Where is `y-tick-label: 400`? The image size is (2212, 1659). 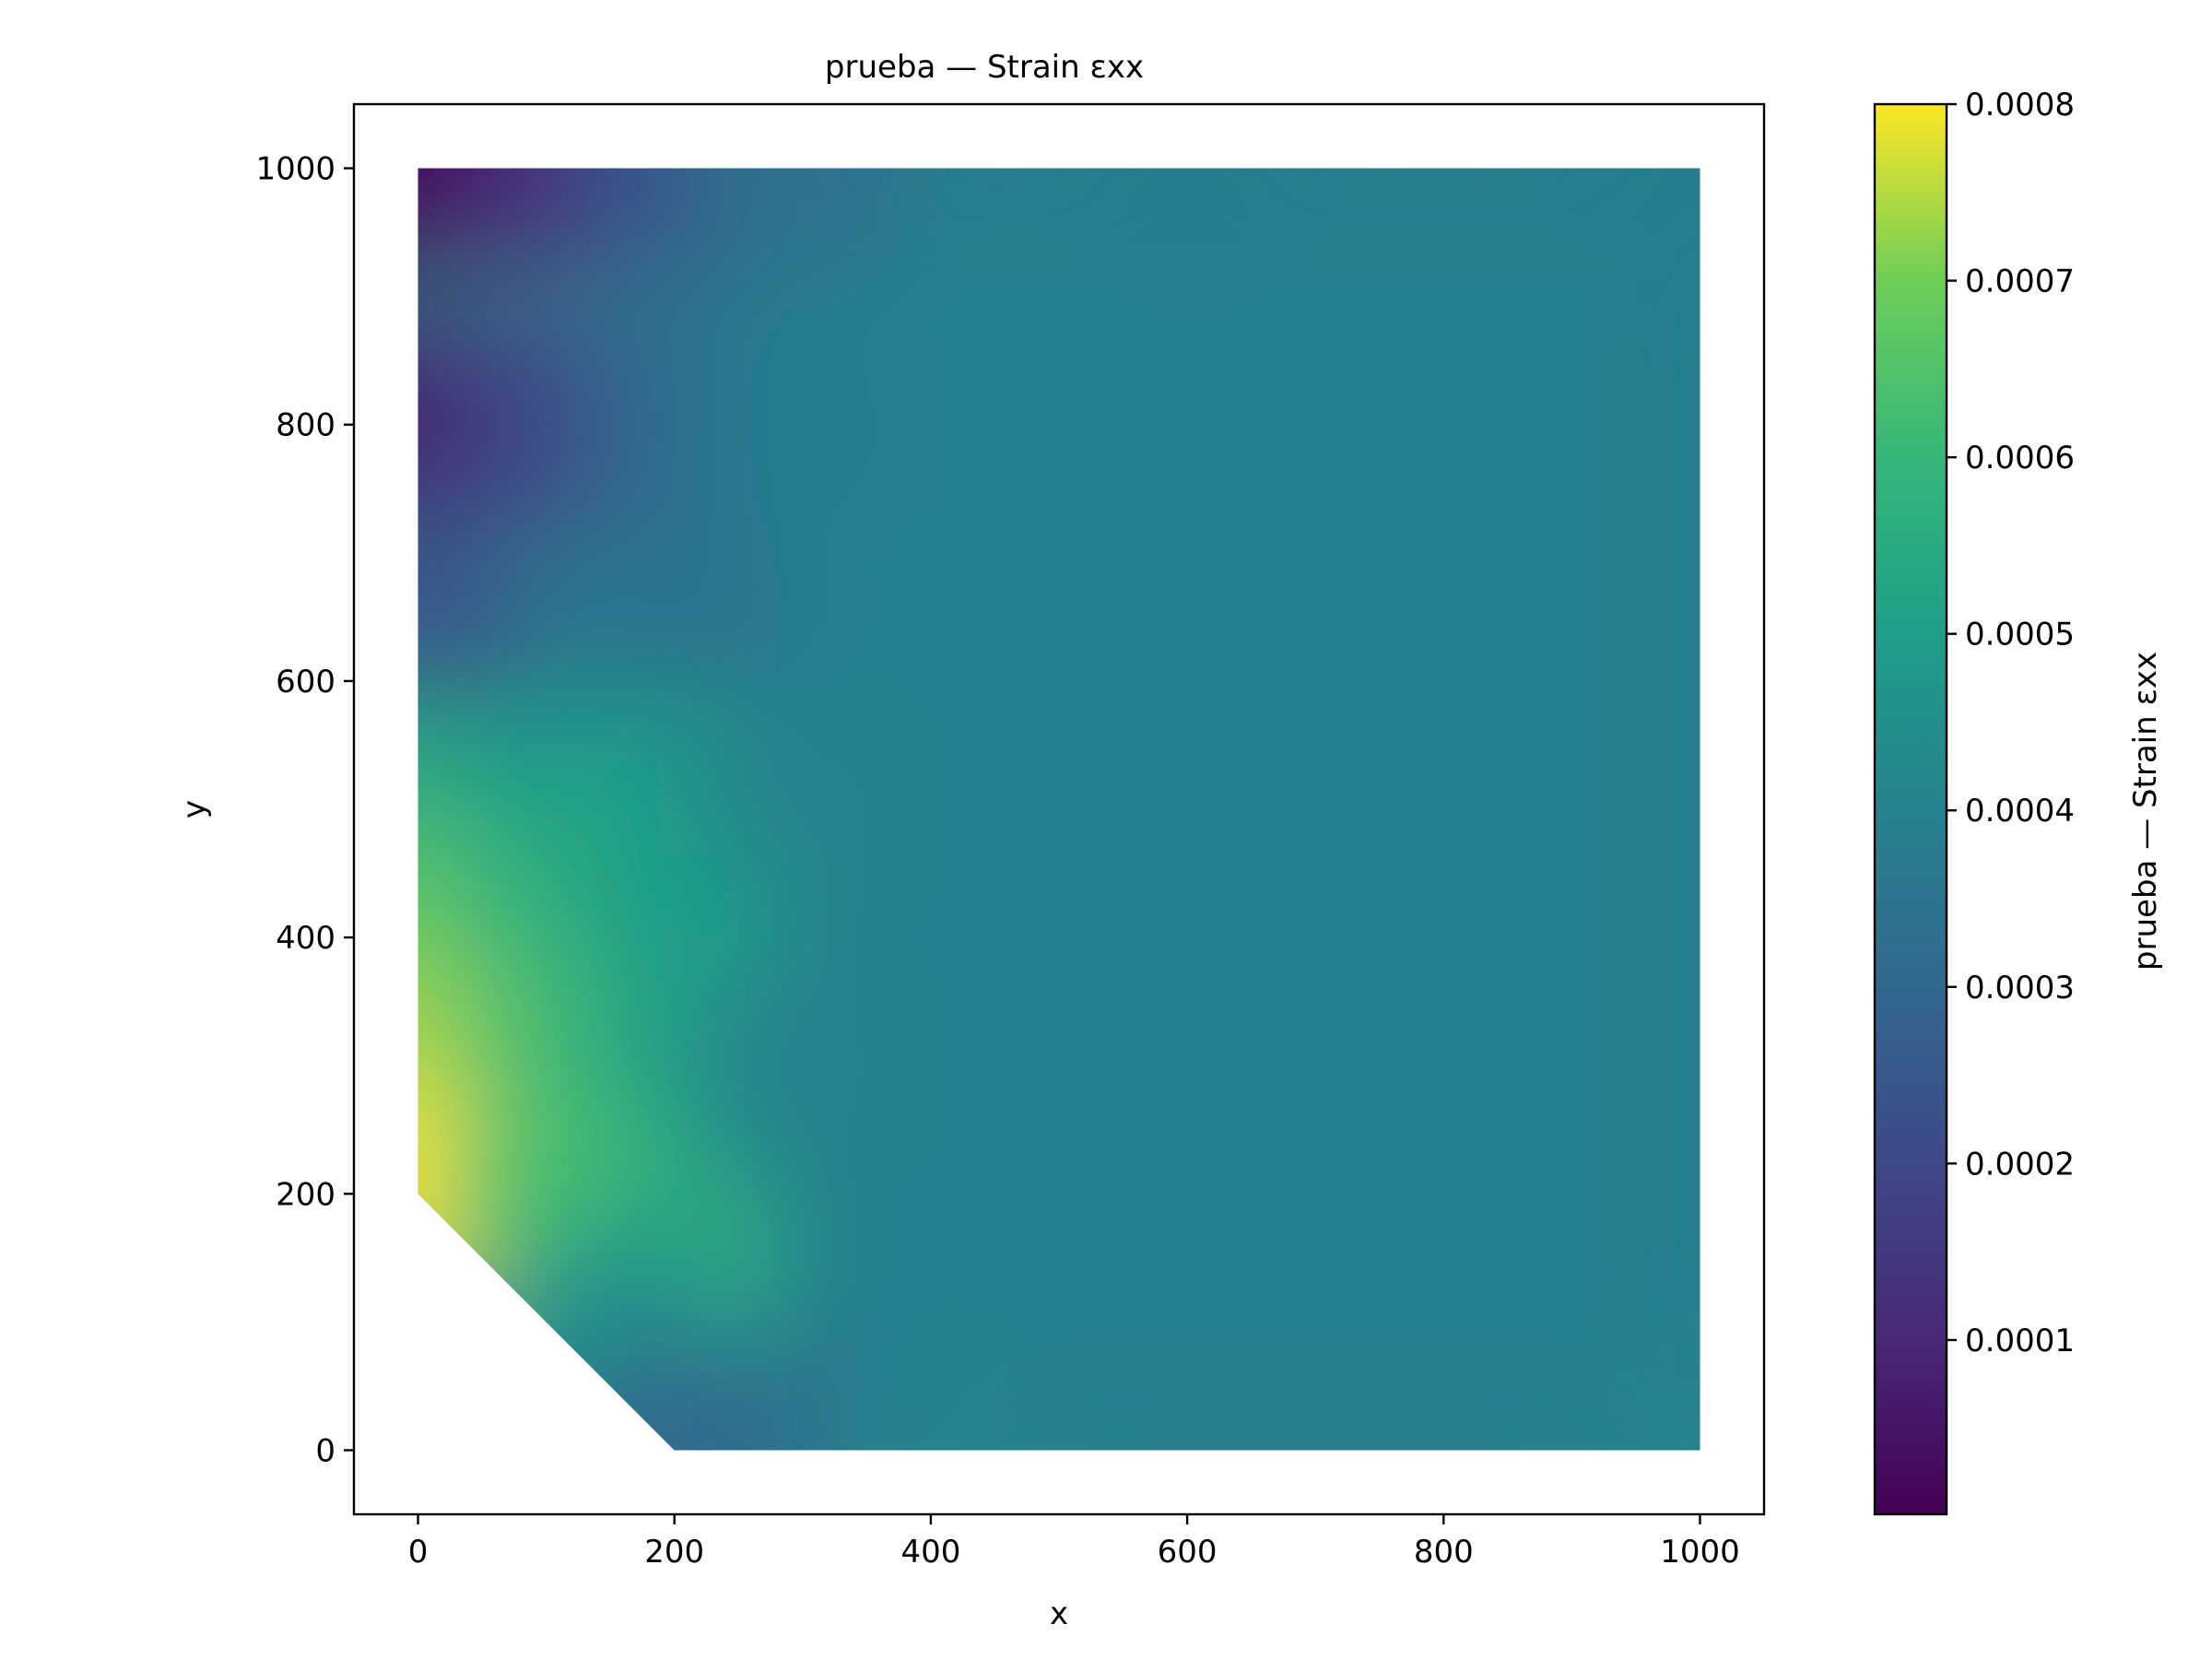
y-tick-label: 400 is located at coordinates (305, 938).